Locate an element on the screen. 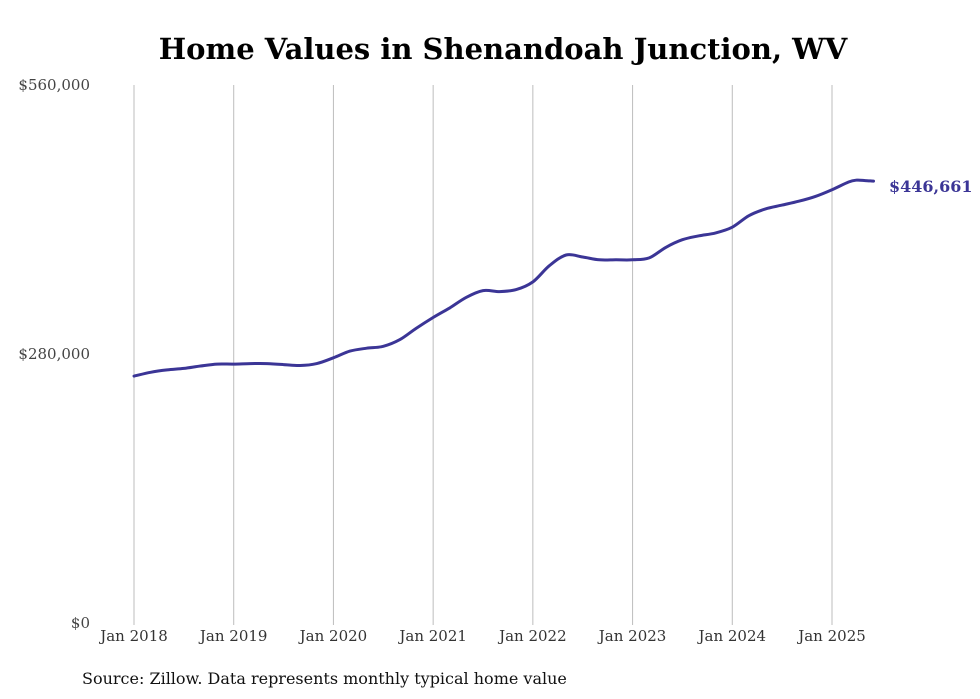  x-tick-label: Jan 2022 is located at coordinates (532, 636).